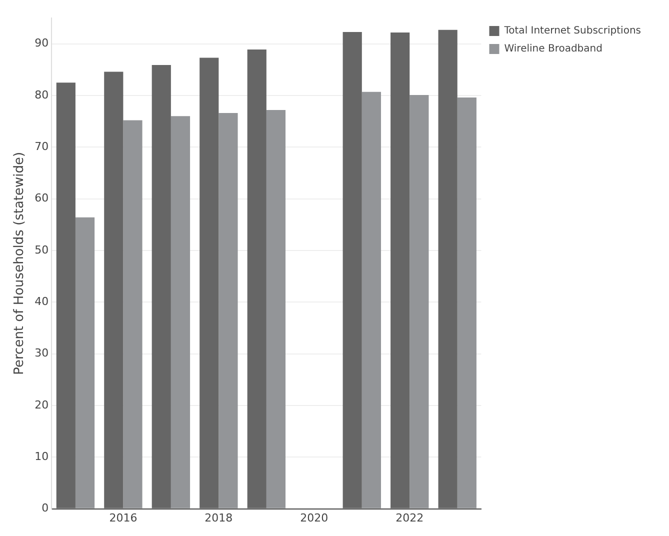  What do you see at coordinates (41, 456) in the screenshot?
I see `y-tick-label: 10` at bounding box center [41, 456].